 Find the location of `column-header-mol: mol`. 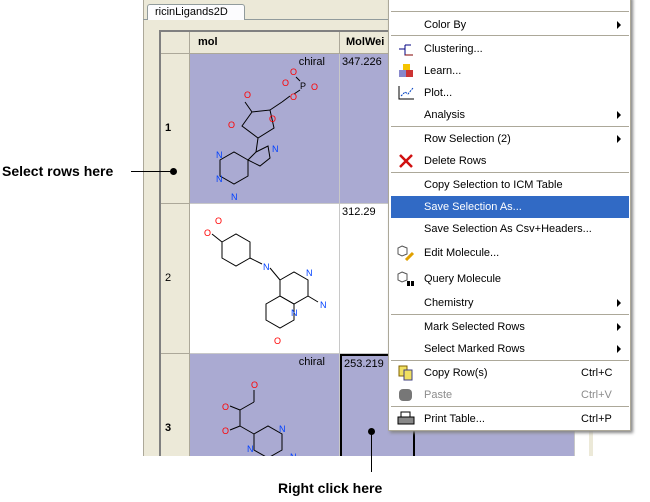

column-header-mol: mol is located at coordinates (265, 43).